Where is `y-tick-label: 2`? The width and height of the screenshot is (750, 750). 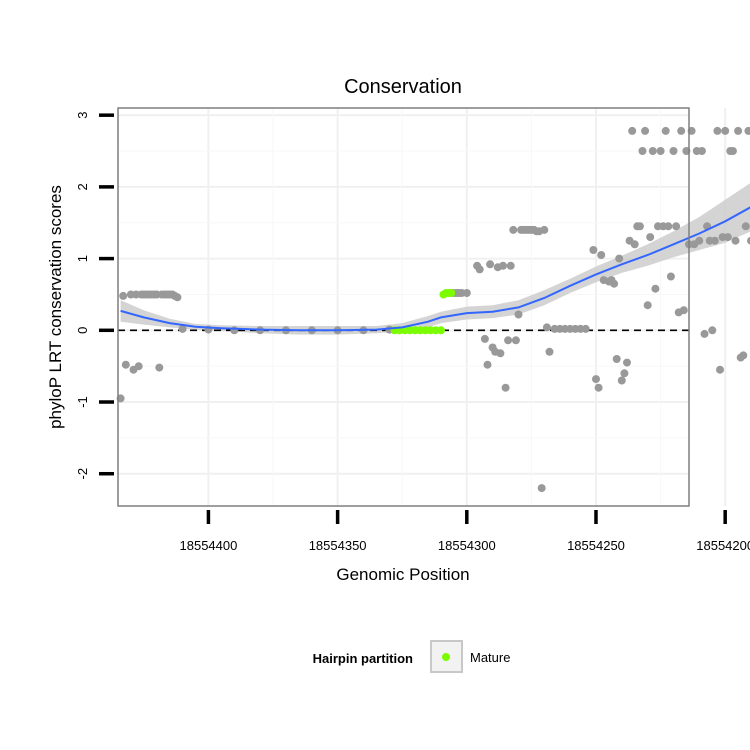
y-tick-label: 2 is located at coordinates (82, 186).